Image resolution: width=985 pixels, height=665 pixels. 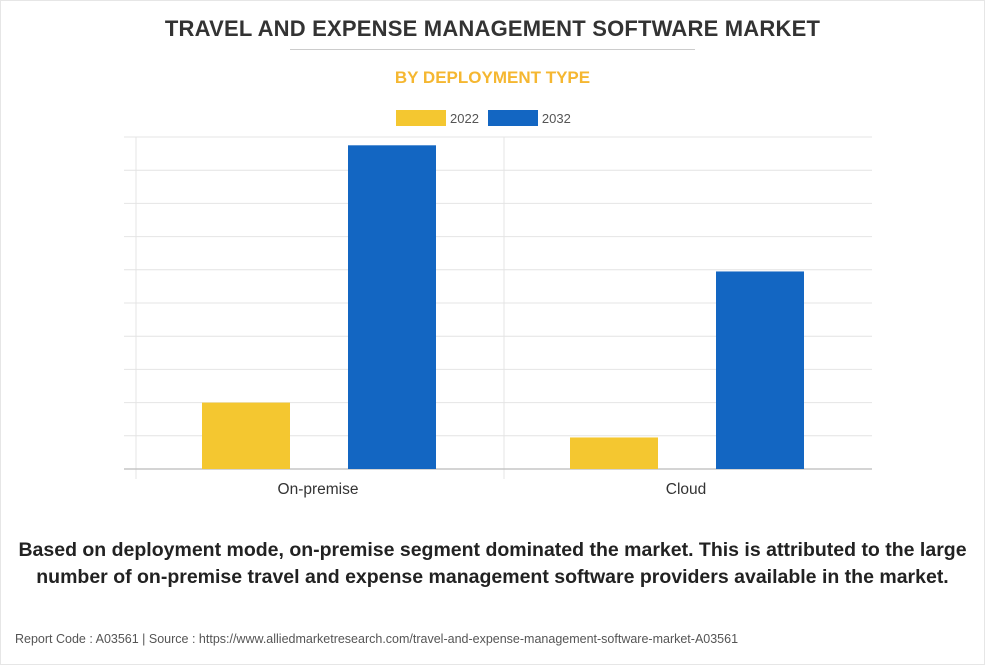 What do you see at coordinates (512, 118) in the screenshot?
I see `legend-swatch-2032` at bounding box center [512, 118].